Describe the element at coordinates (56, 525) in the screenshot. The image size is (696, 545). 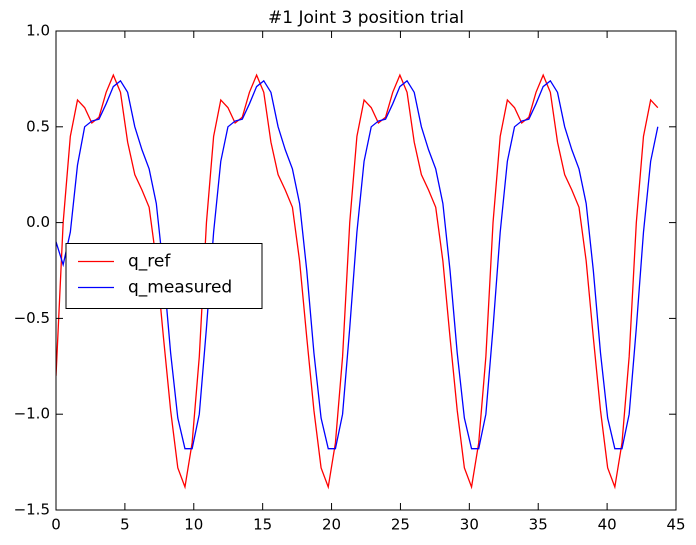
I see `x-tick-label: 0` at that location.